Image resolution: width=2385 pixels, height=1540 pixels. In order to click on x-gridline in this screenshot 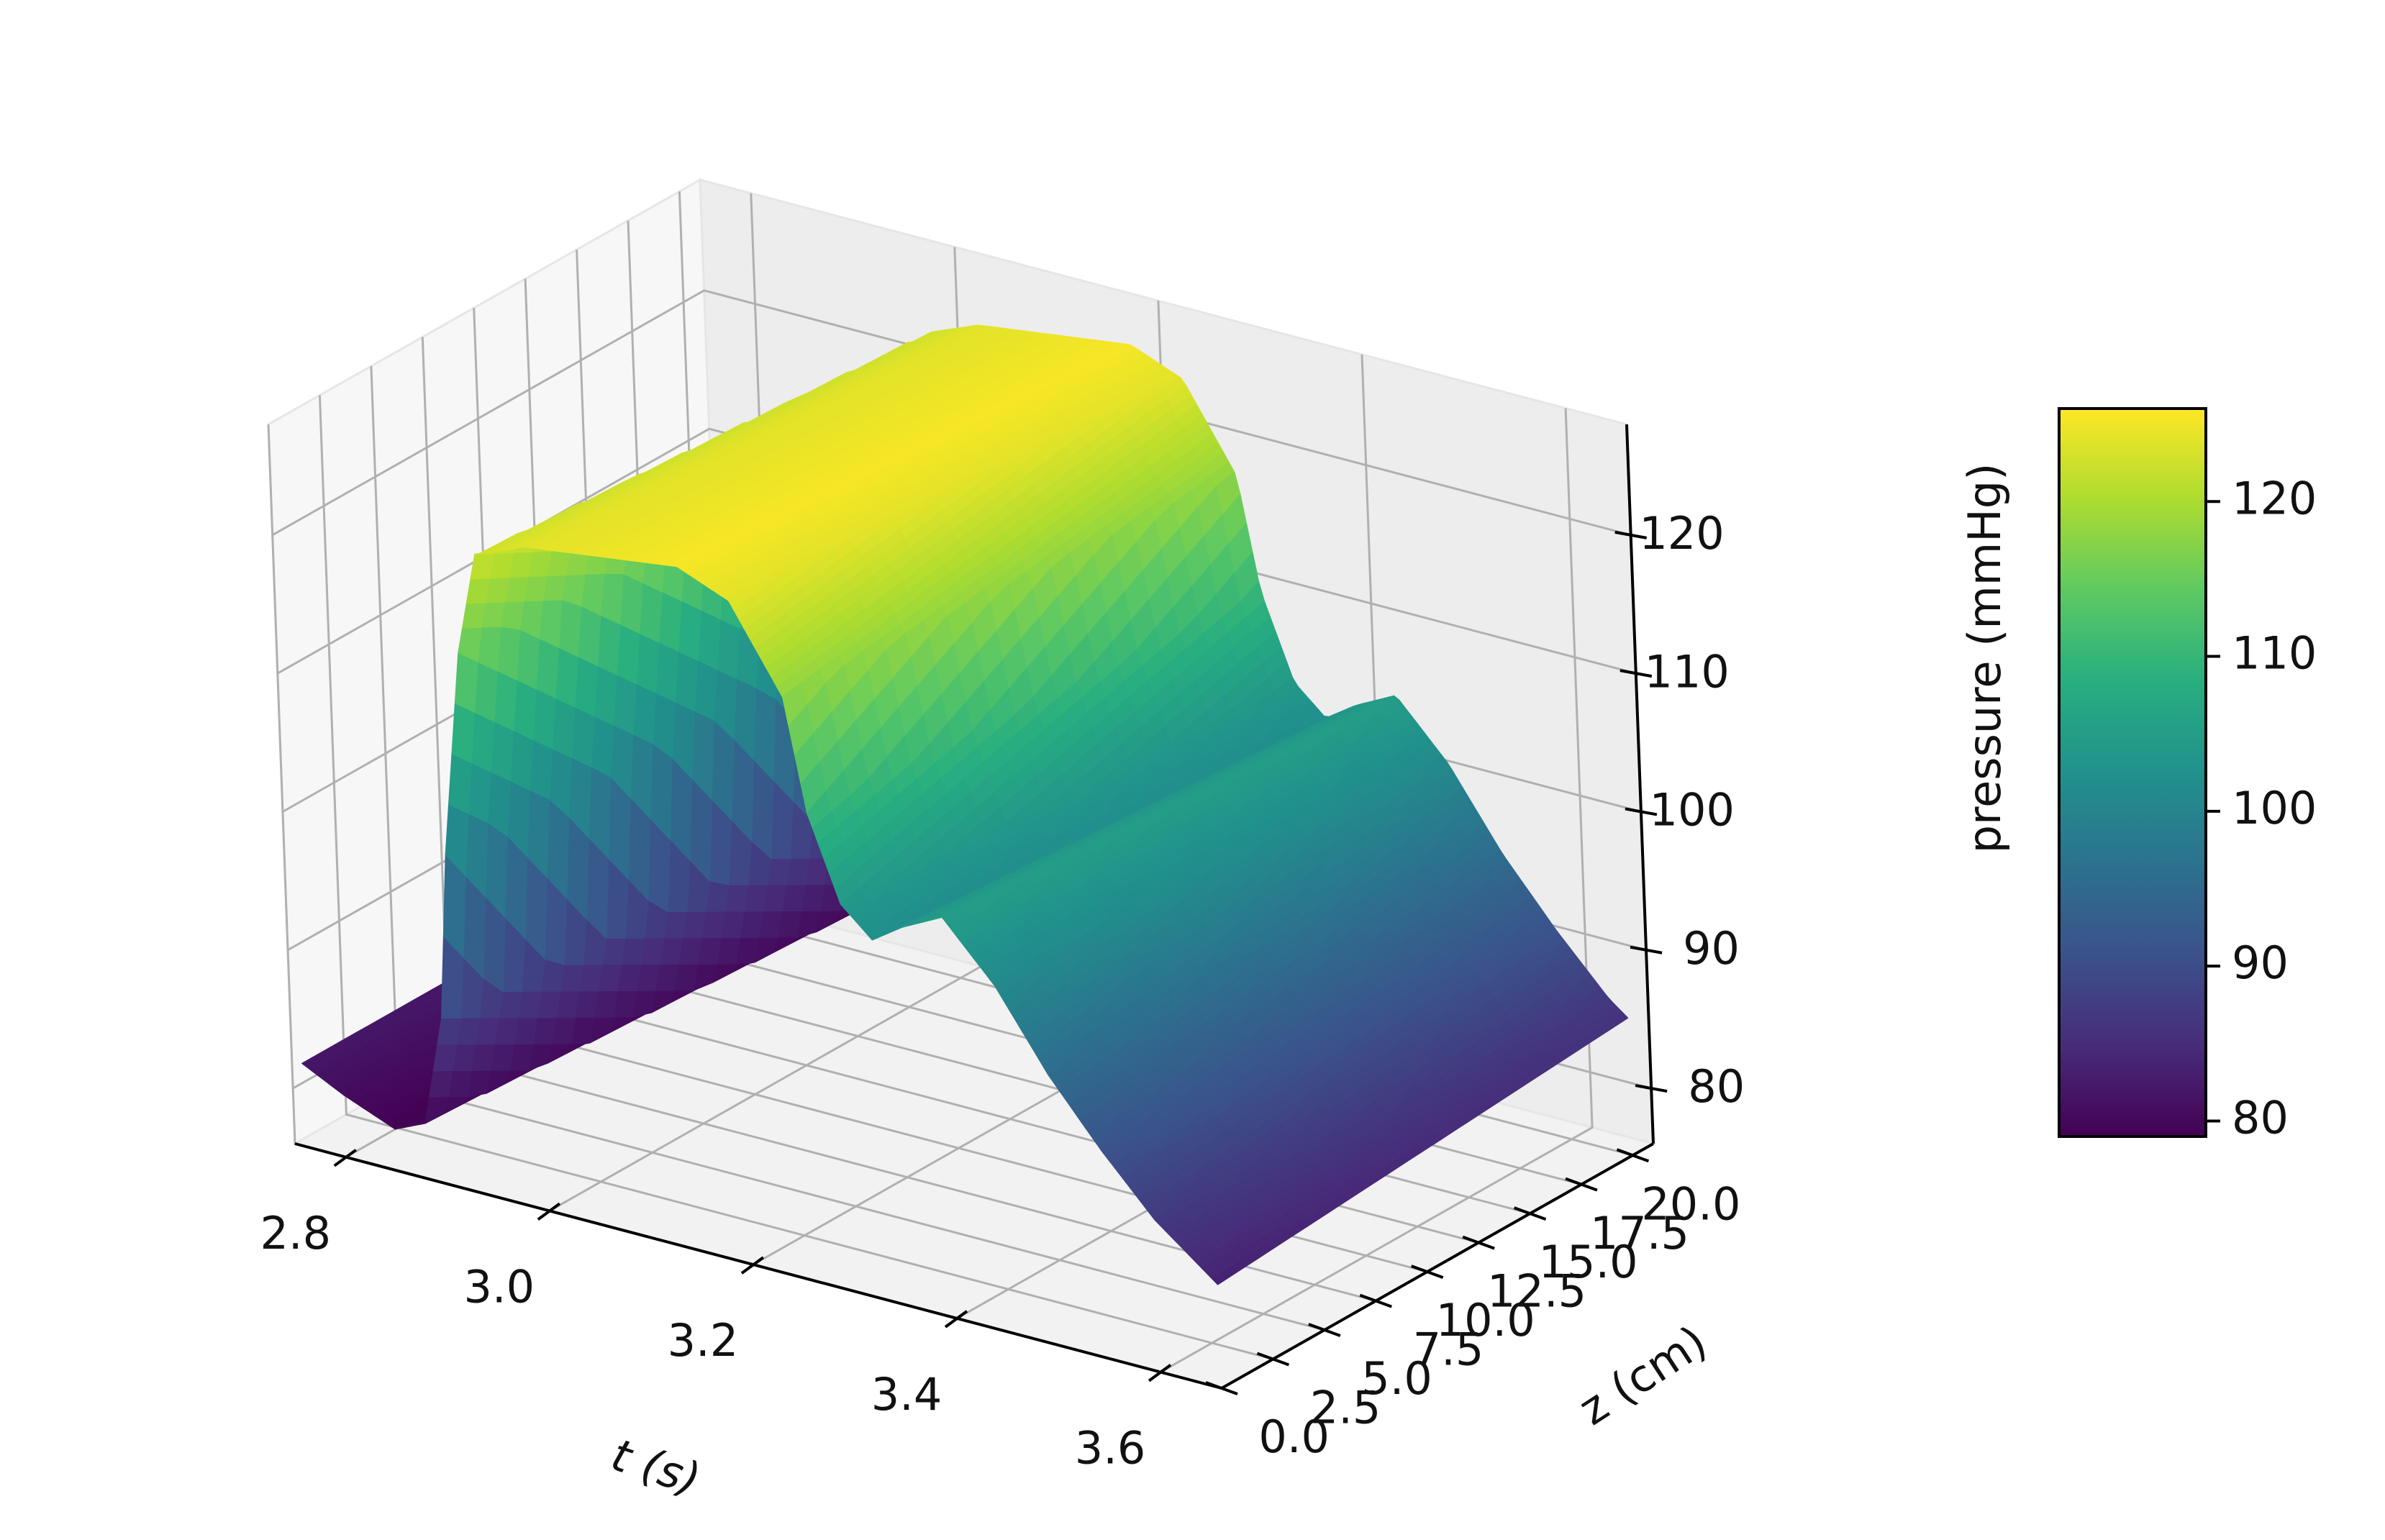, I will do `click(1377, 891)`.